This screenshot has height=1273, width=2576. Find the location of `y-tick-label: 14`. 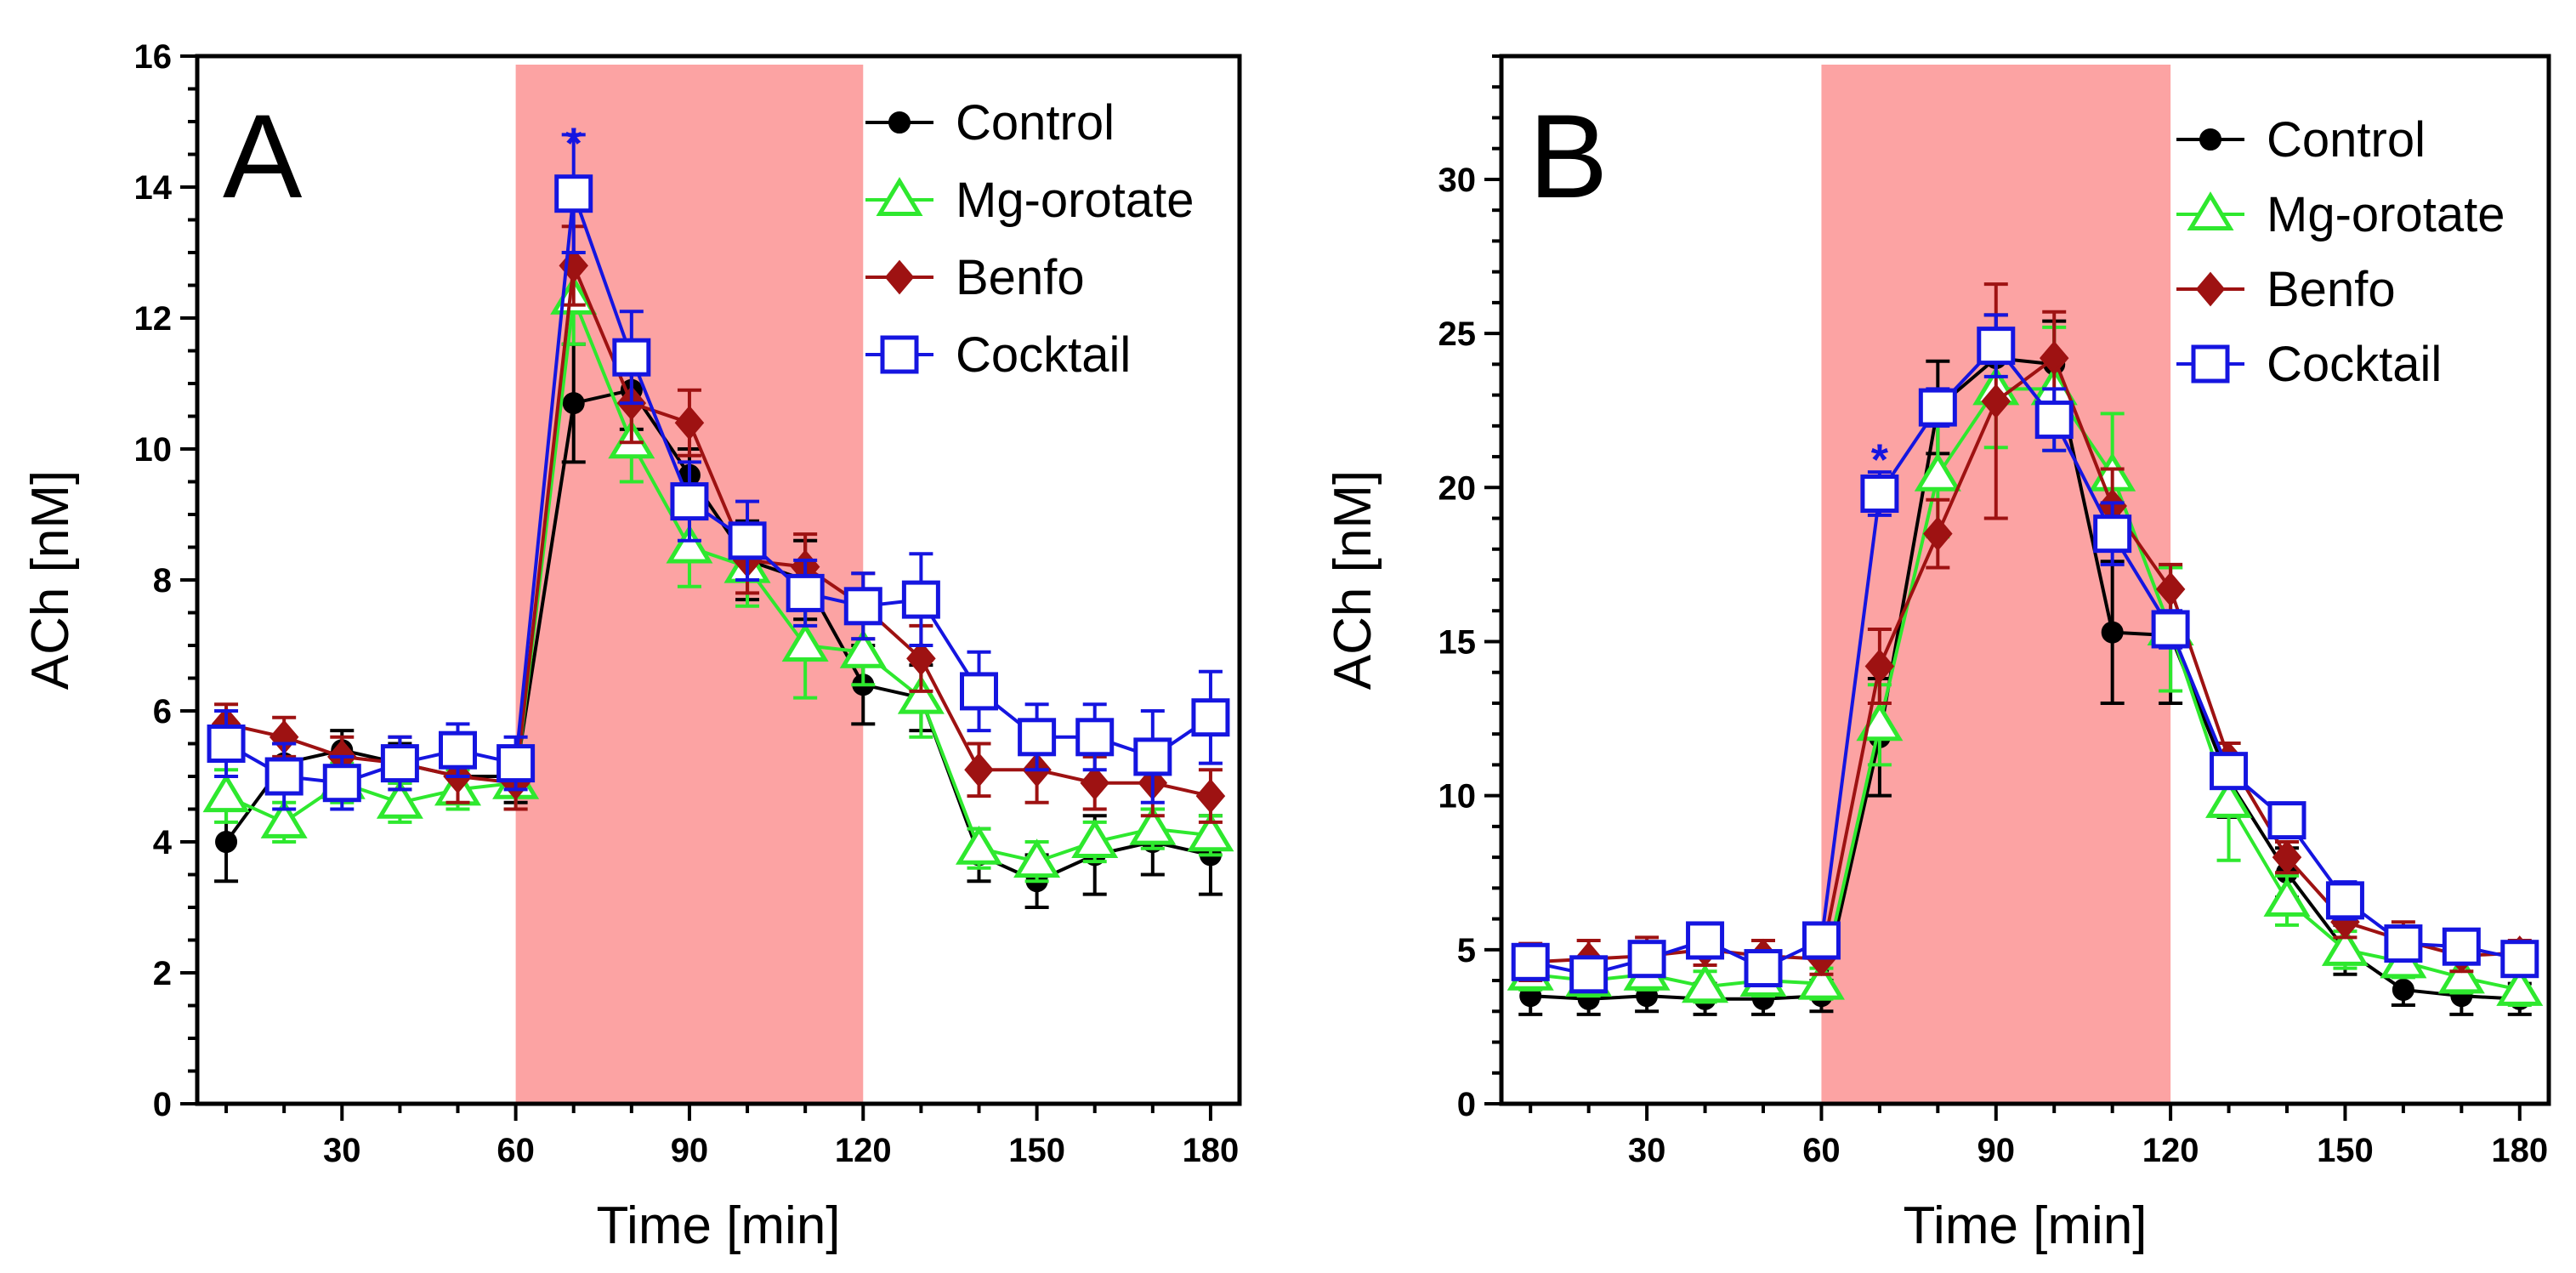

y-tick-label: 14 is located at coordinates (153, 188).